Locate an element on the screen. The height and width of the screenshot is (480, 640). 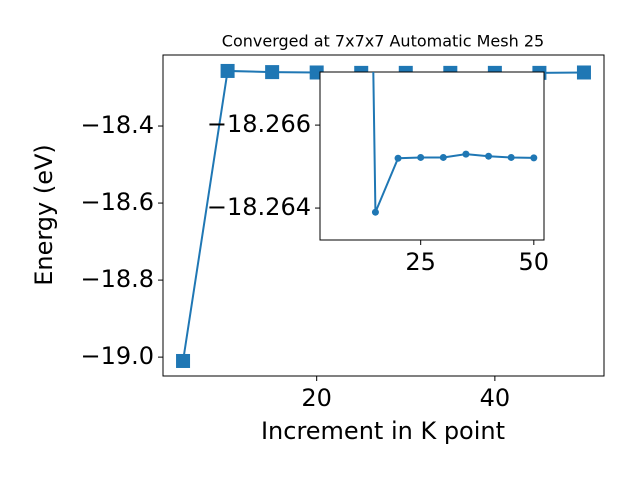
chart-title: Converged at 7x7x7 Automatic Mesh 25 is located at coordinates (383, 41).